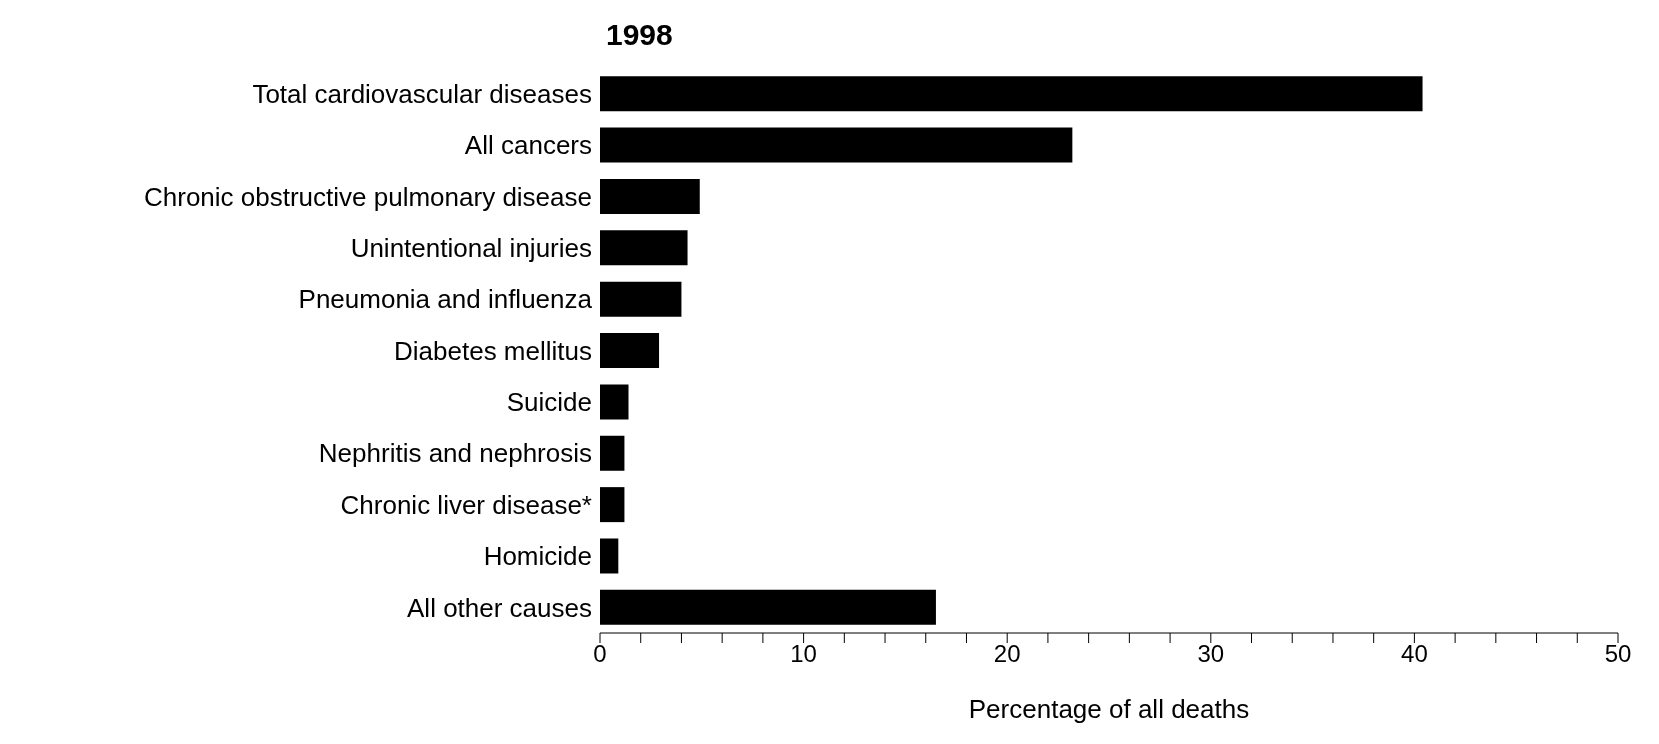 The image size is (1659, 744). What do you see at coordinates (1211, 654) in the screenshot?
I see `x-tick-label: 30` at bounding box center [1211, 654].